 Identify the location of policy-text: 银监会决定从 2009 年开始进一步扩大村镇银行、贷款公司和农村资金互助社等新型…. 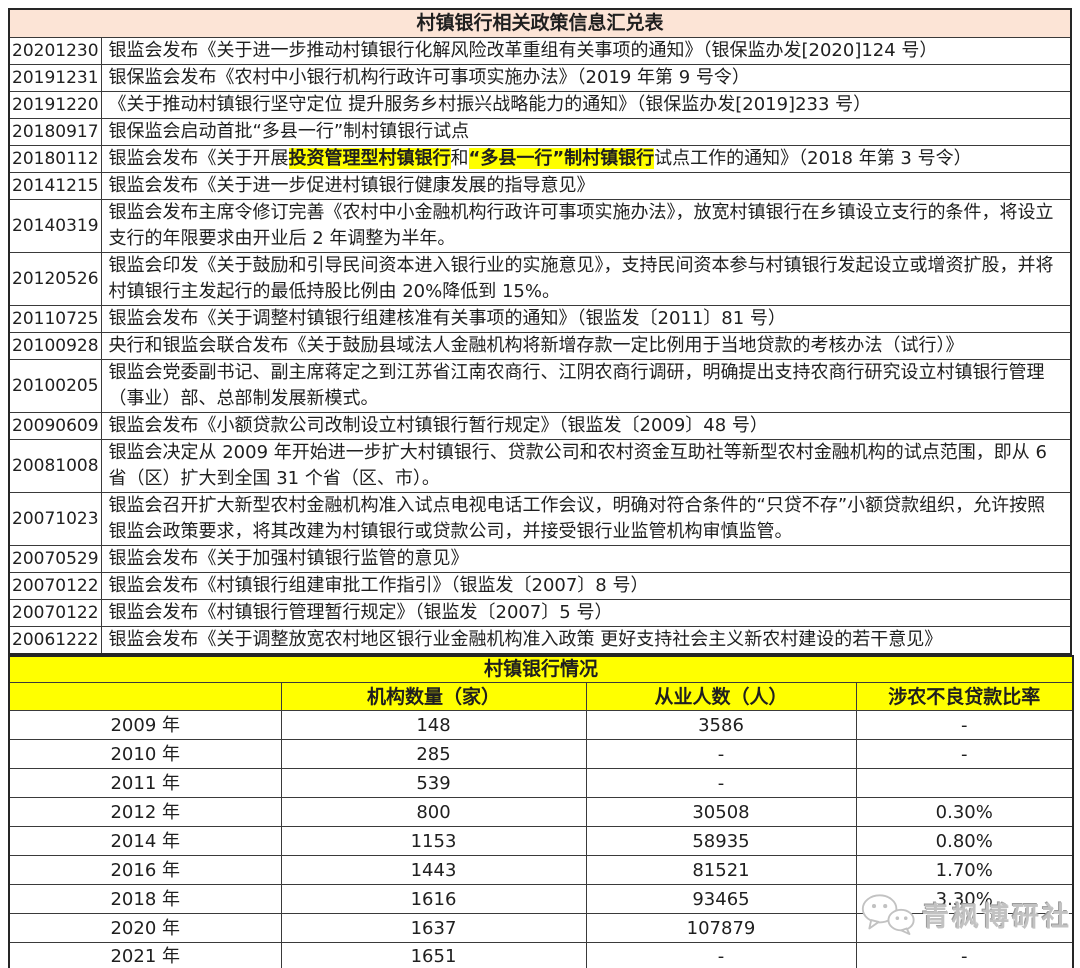
(586, 465).